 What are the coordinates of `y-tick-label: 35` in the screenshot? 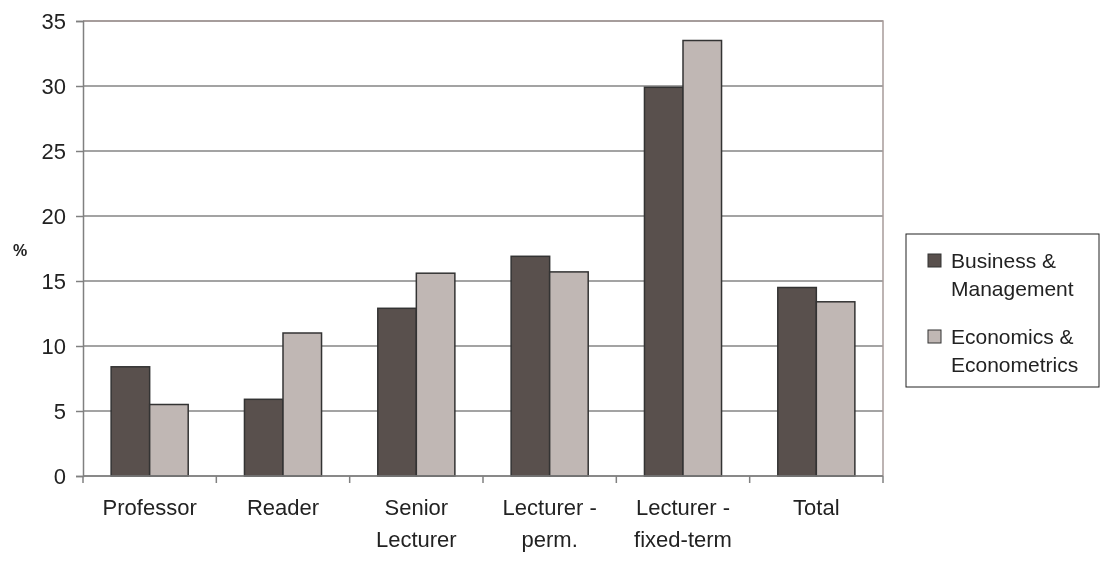 It's located at (53, 21).